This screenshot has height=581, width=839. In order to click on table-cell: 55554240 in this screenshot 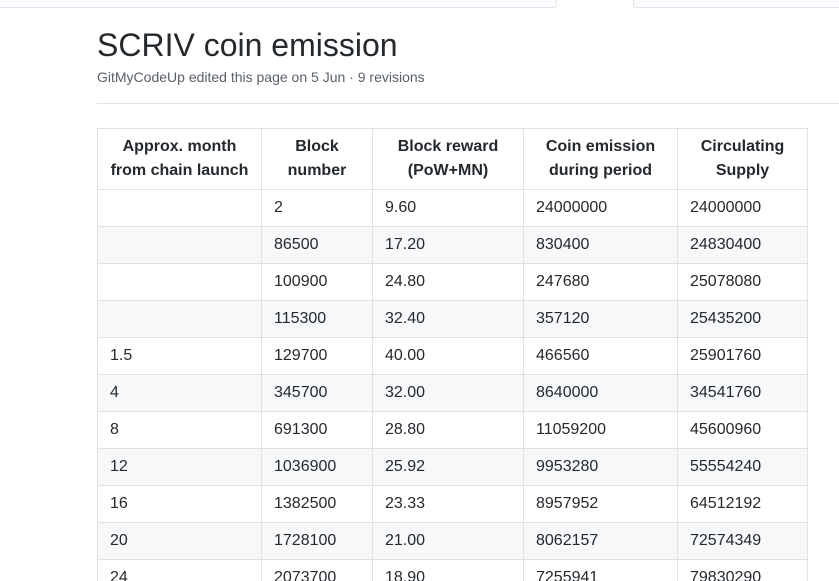, I will do `click(742, 467)`.